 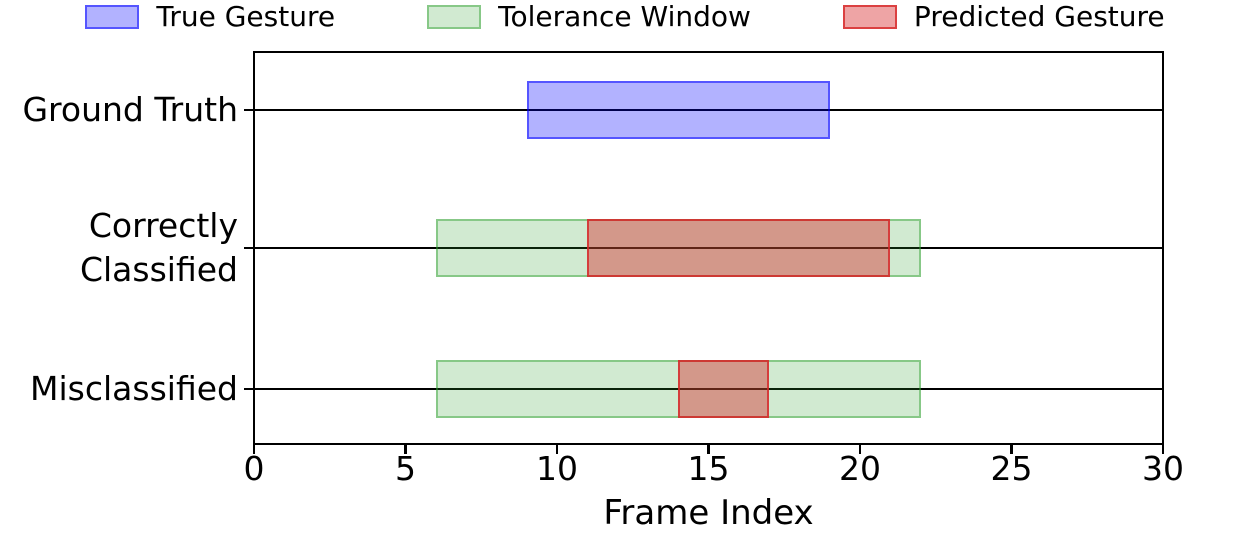 I want to click on y-axis-label: Misclassified, so click(x=134, y=389).